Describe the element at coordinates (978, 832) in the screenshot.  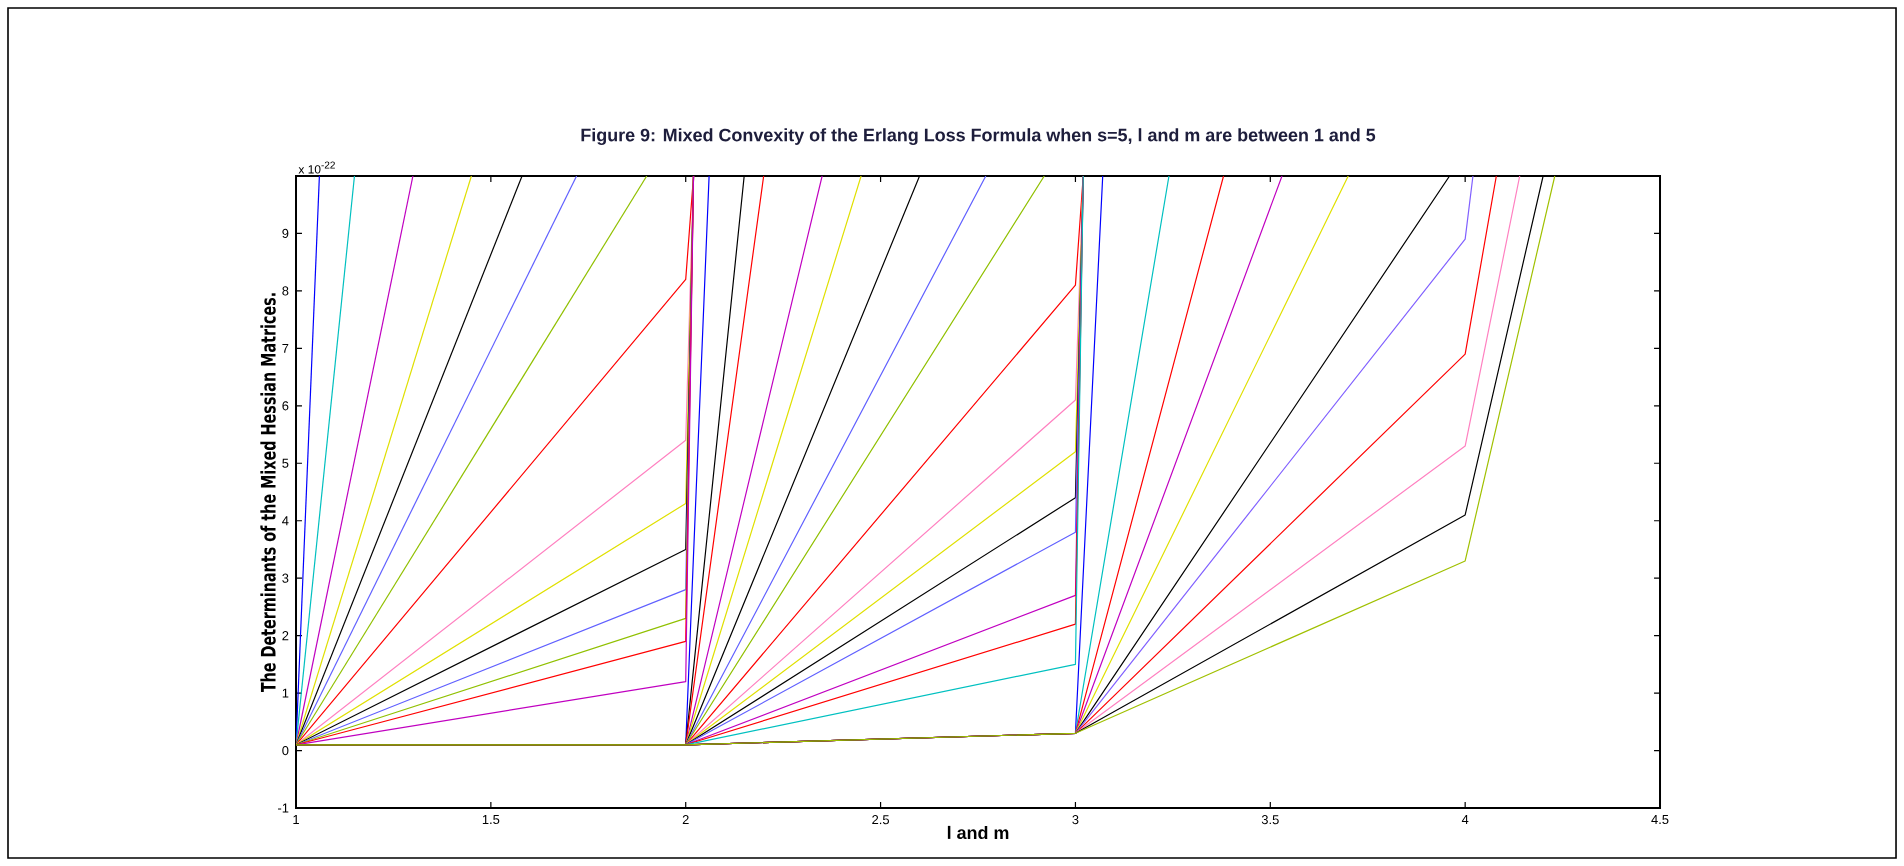
I see `x-axis-title: l and m` at that location.